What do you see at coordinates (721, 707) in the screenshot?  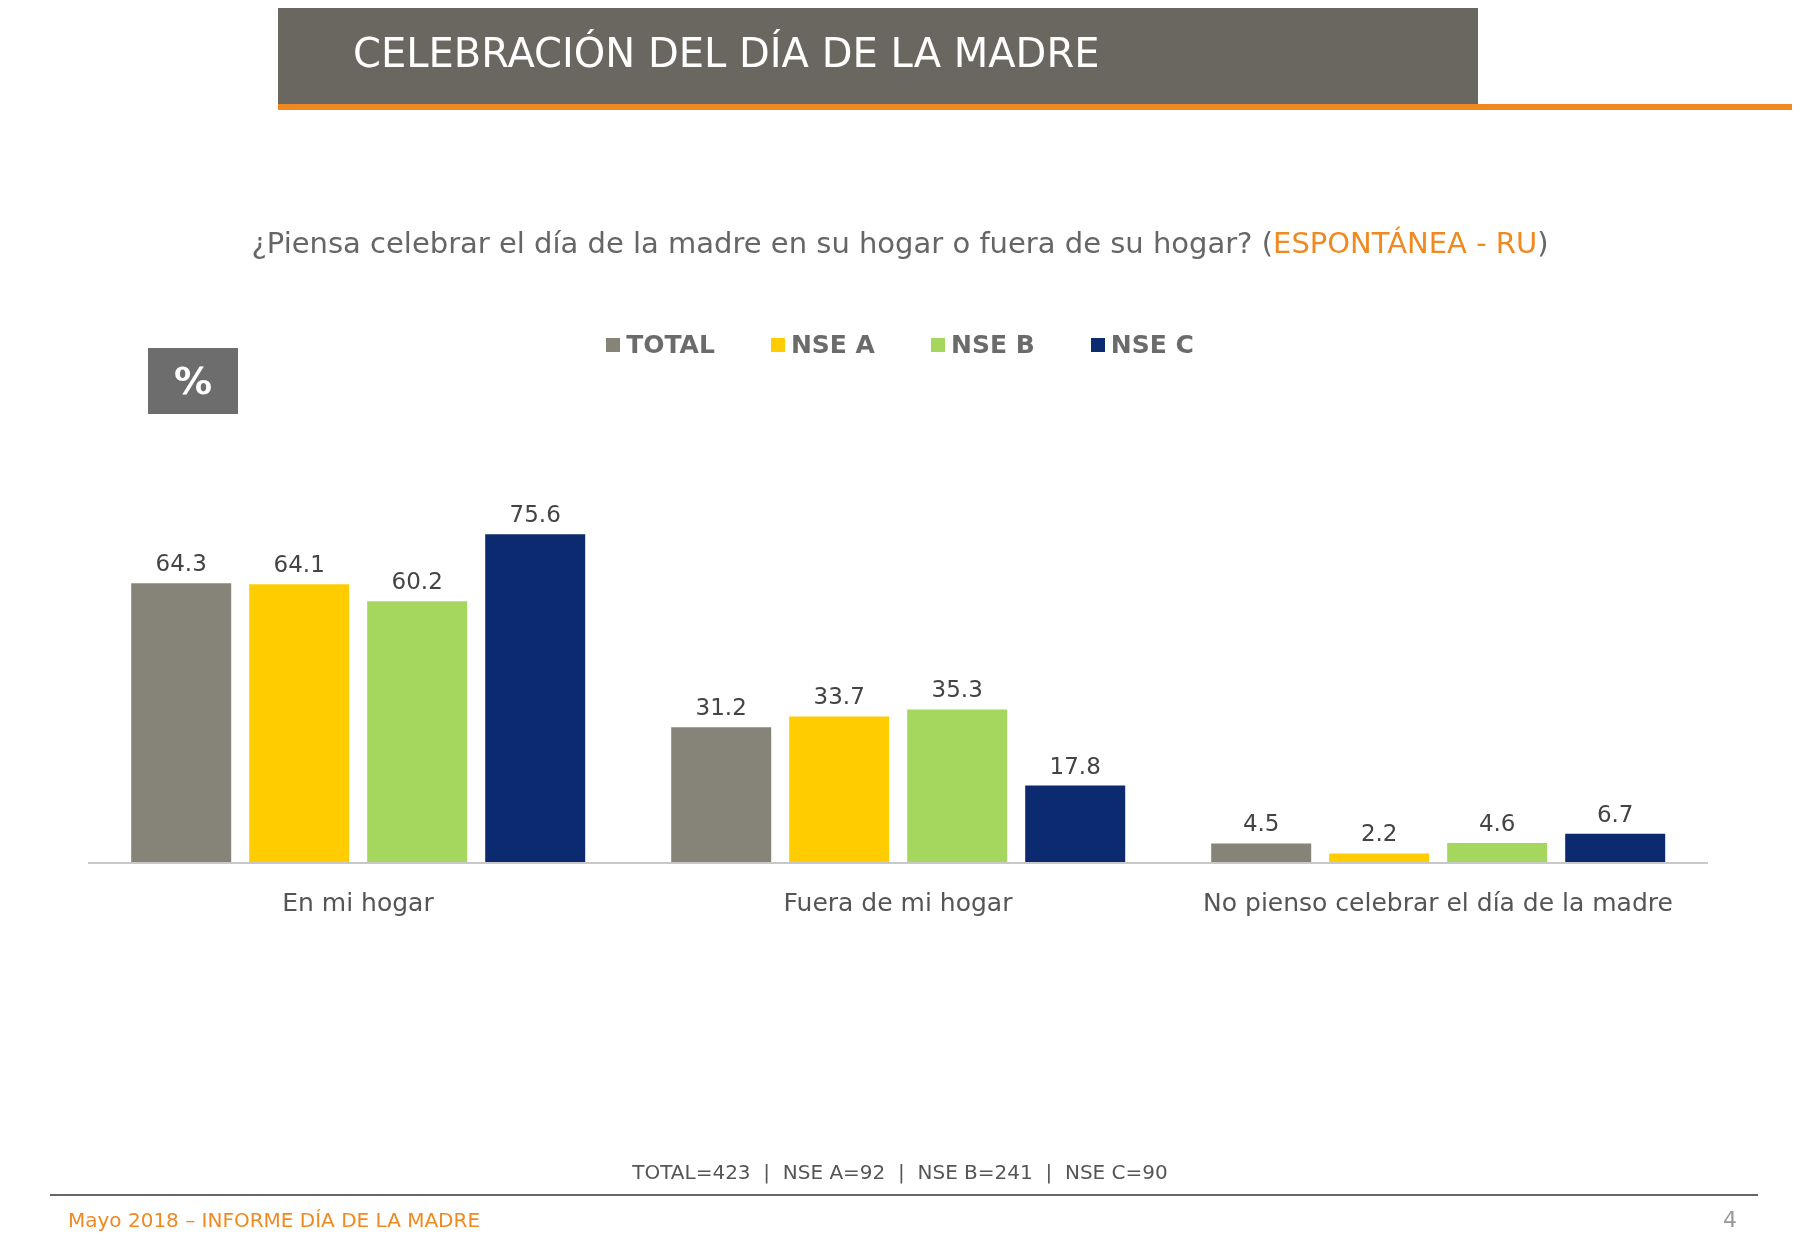 I see `data-label: 31.2` at bounding box center [721, 707].